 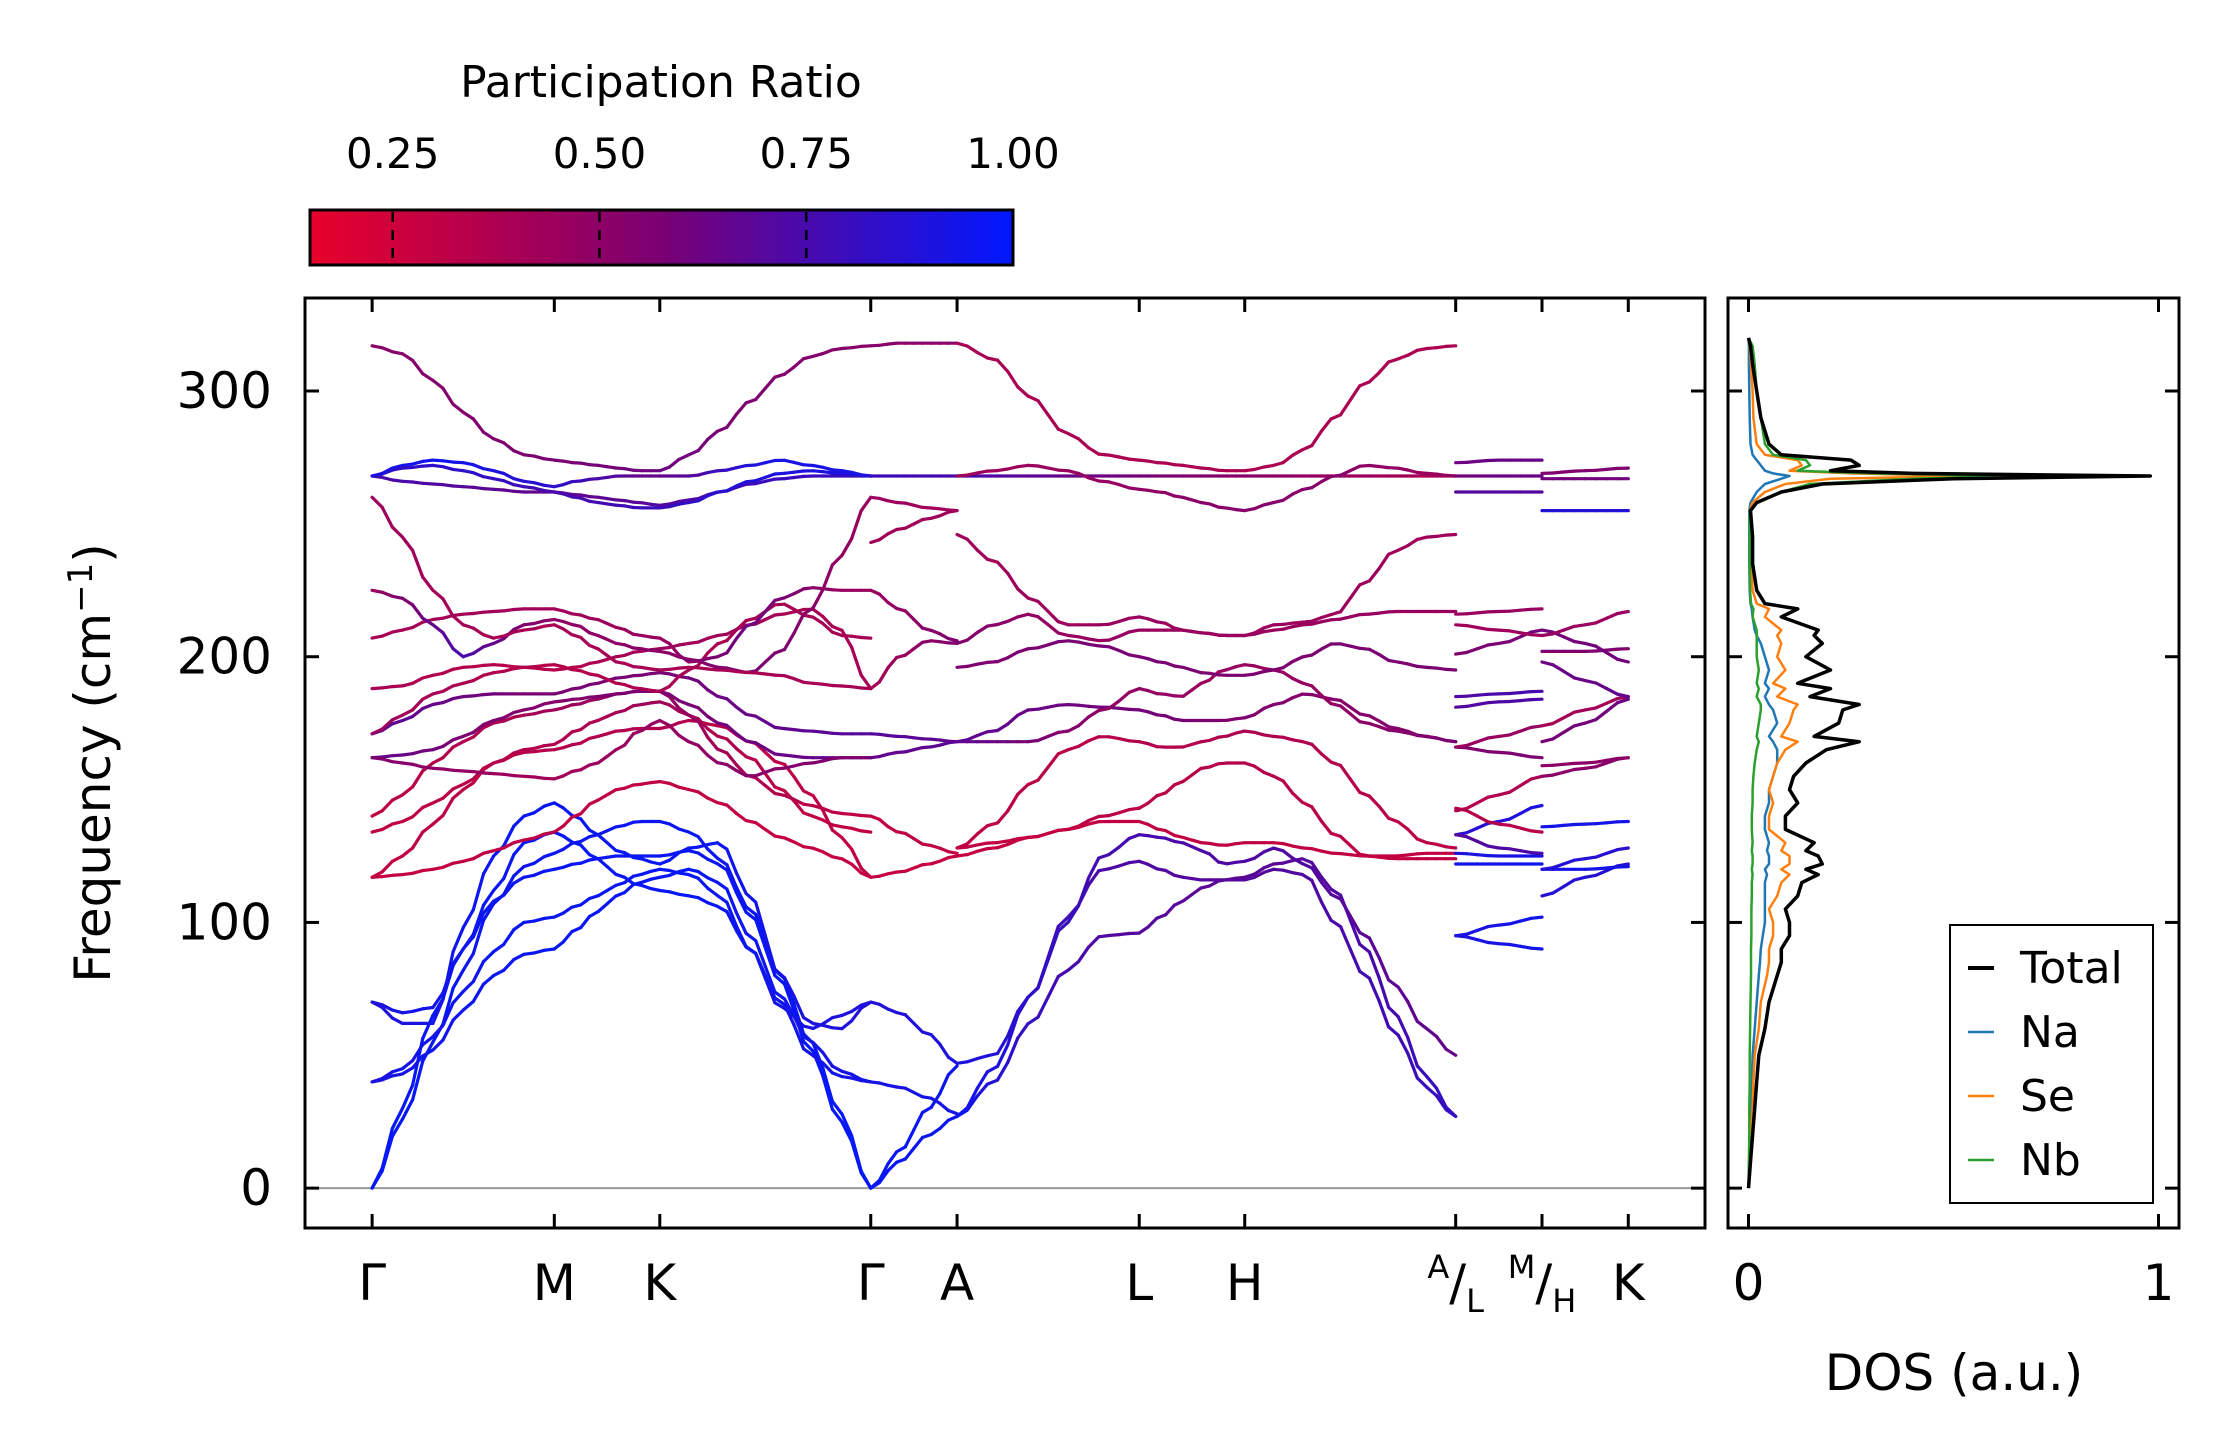 I want to click on legend-box, so click(x=2051, y=1064).